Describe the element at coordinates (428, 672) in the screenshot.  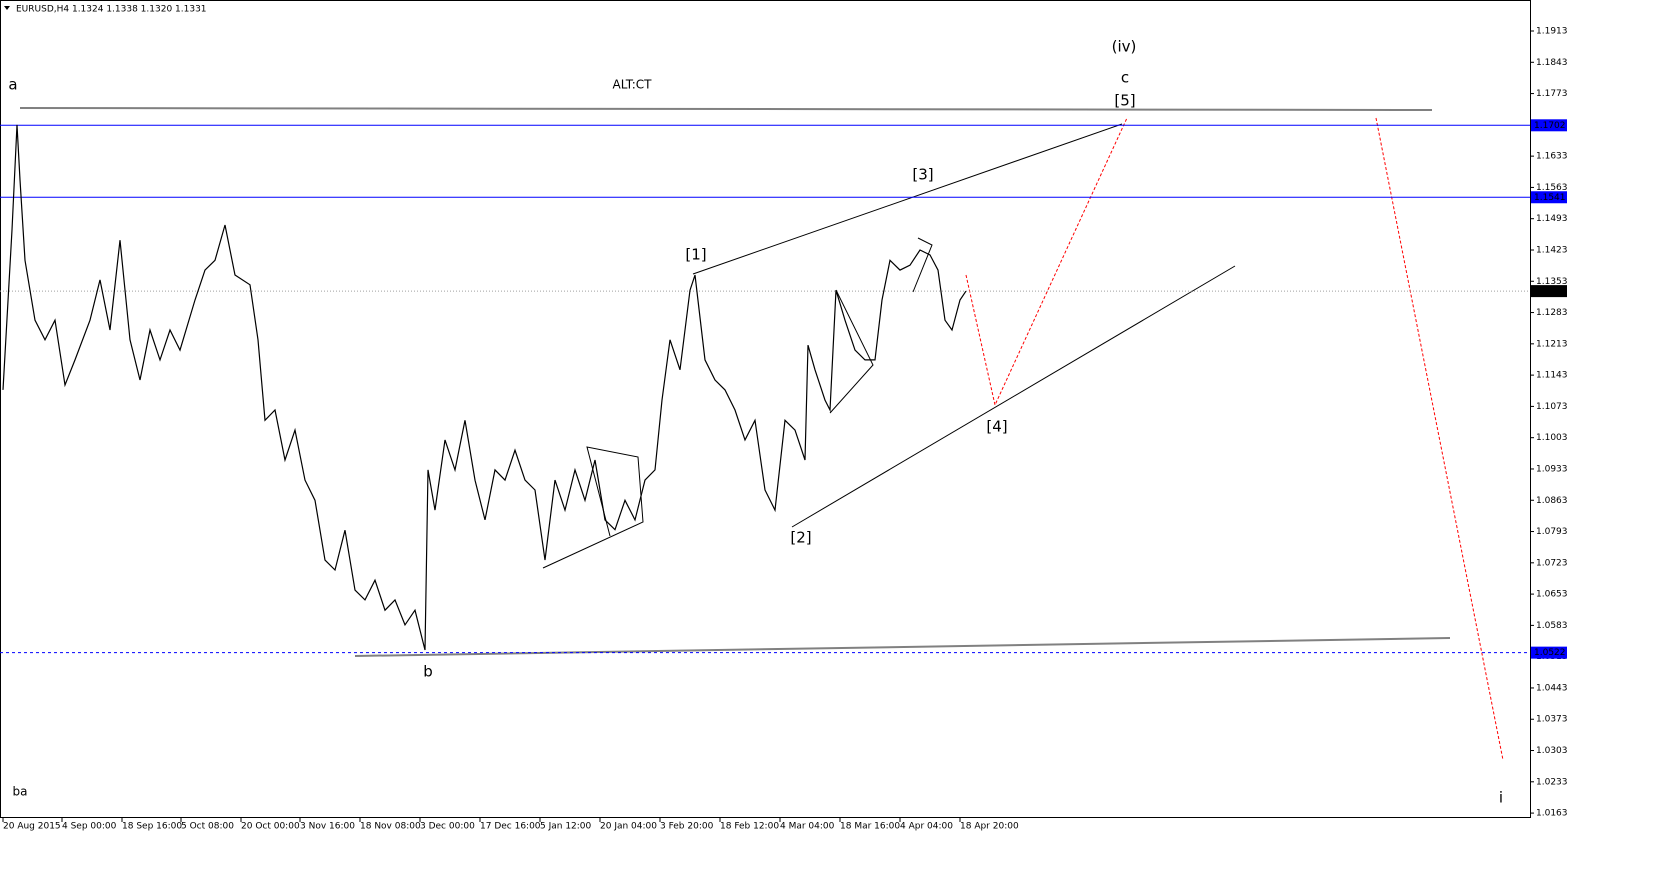
I see `wave-label: b` at that location.